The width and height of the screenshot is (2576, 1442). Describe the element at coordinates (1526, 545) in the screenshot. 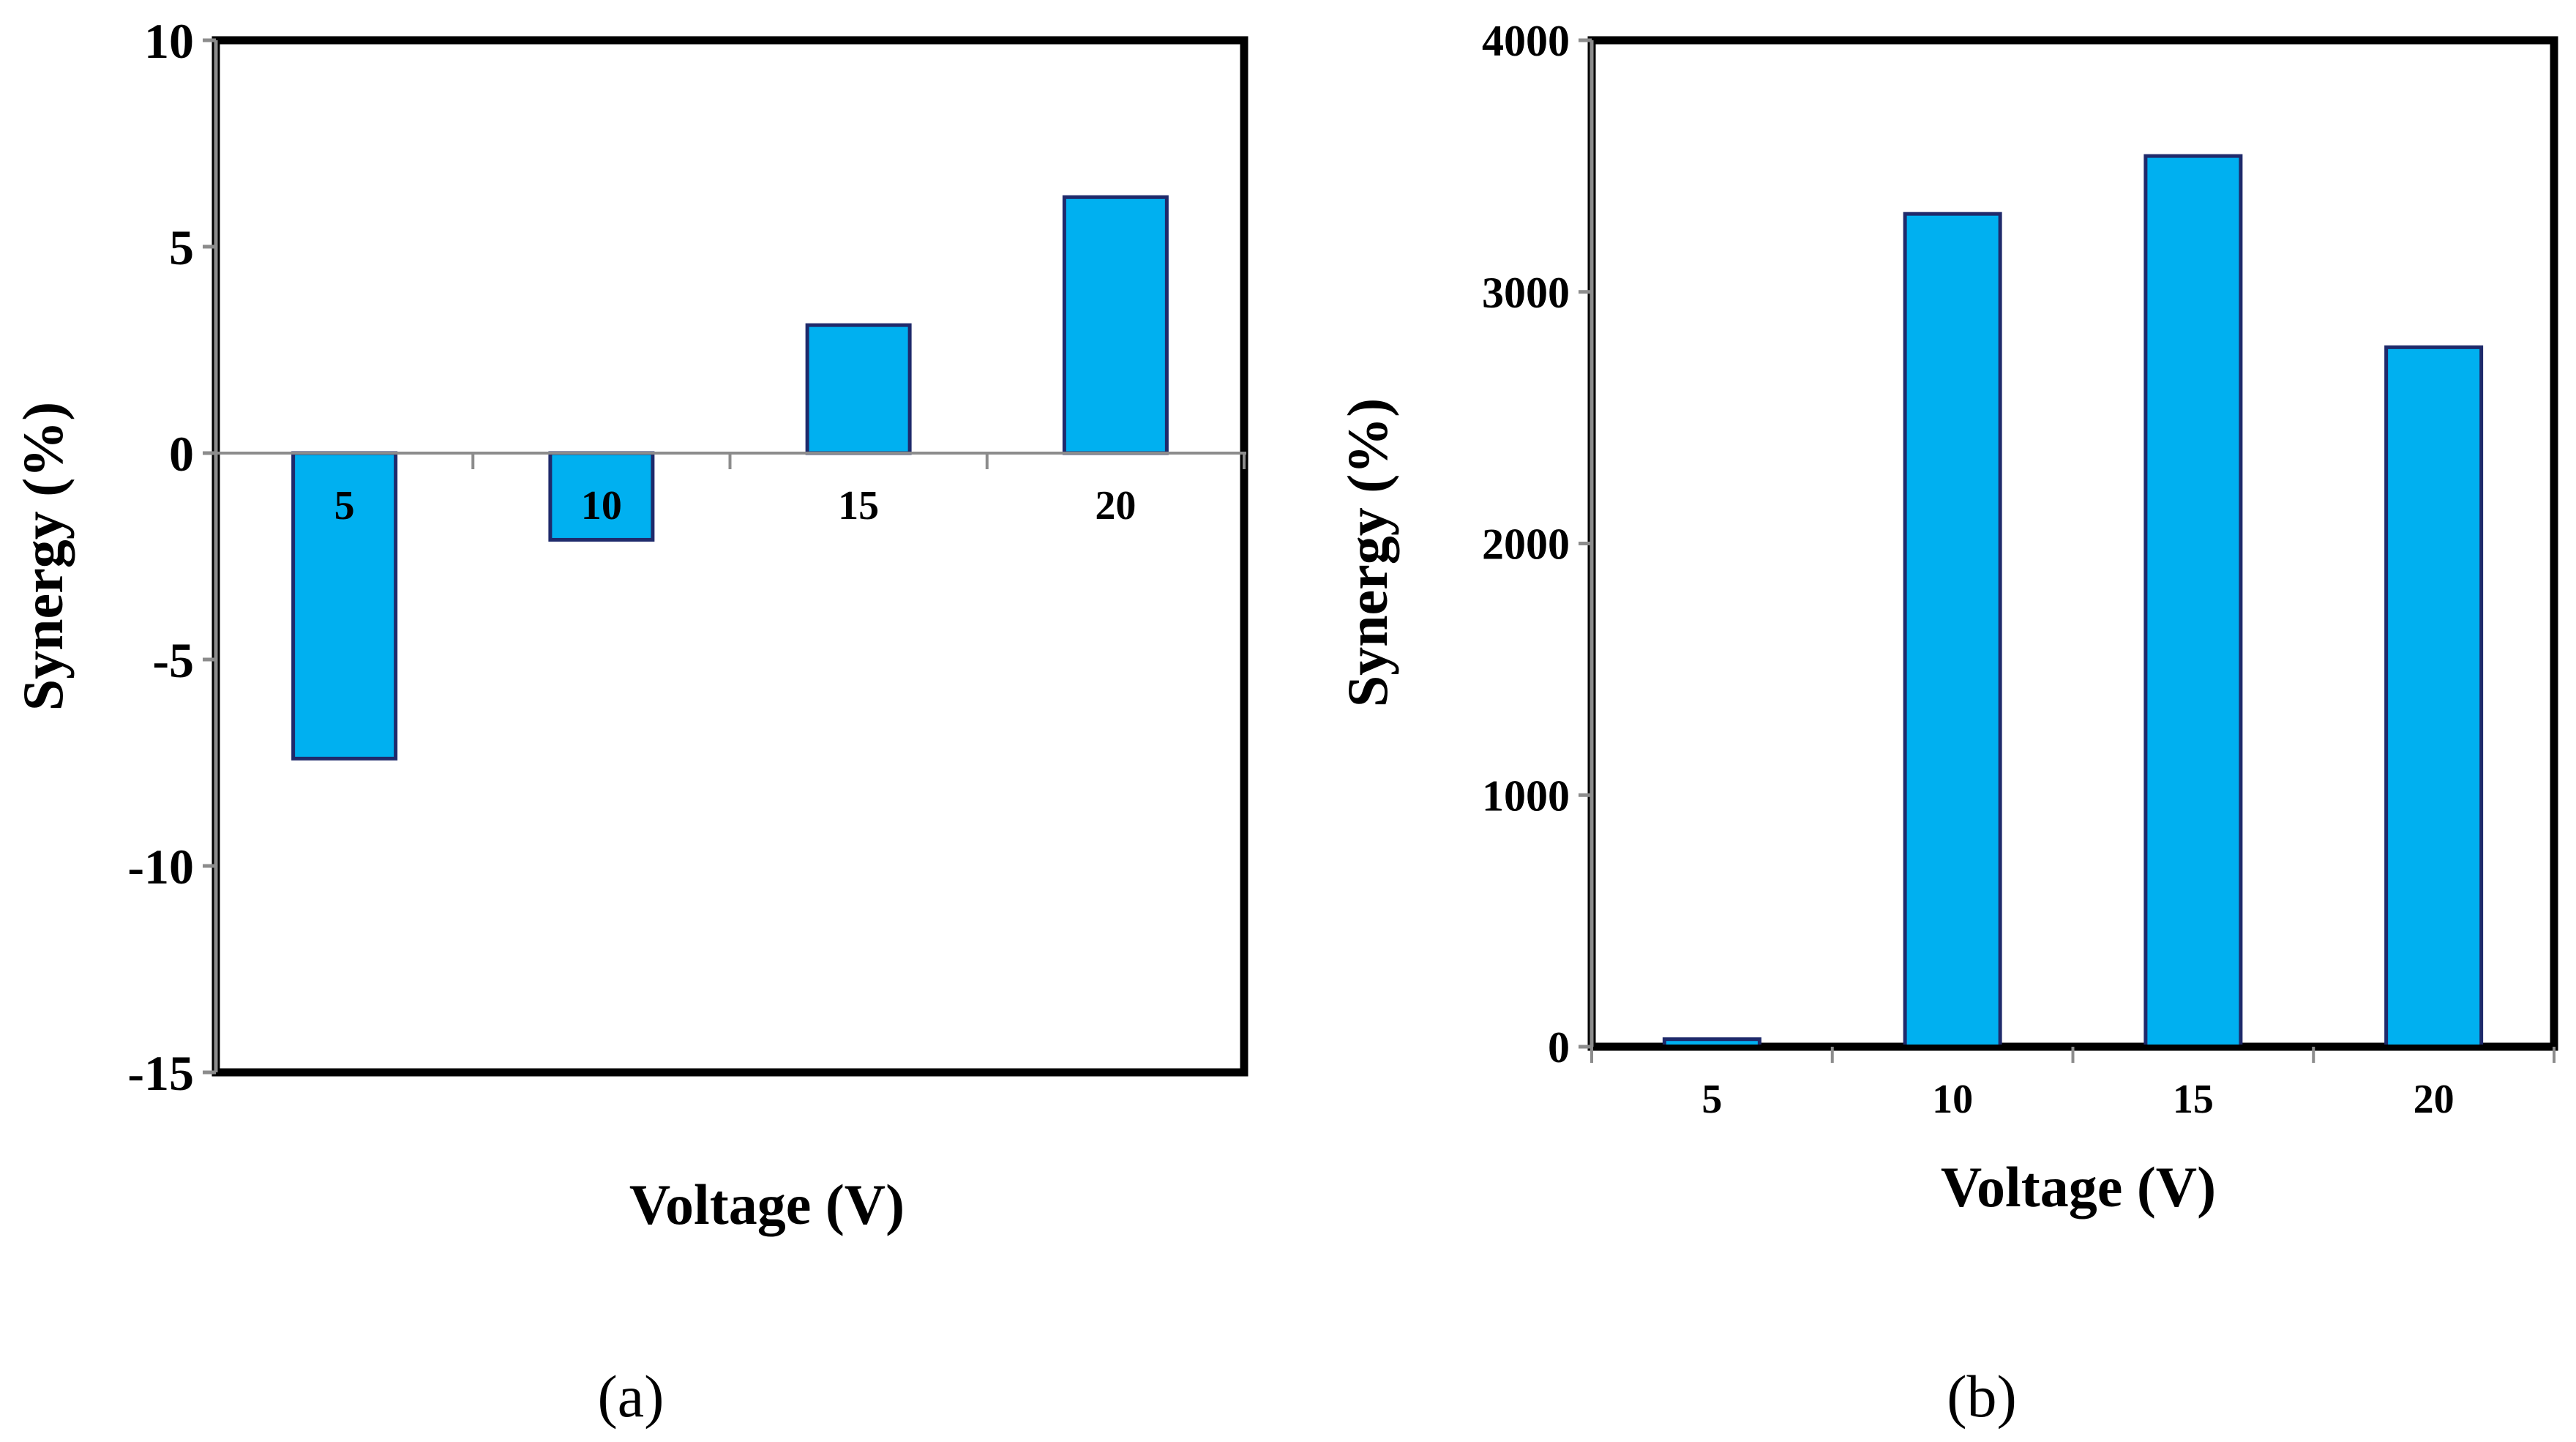

I see `y-tick-label: 2000` at that location.